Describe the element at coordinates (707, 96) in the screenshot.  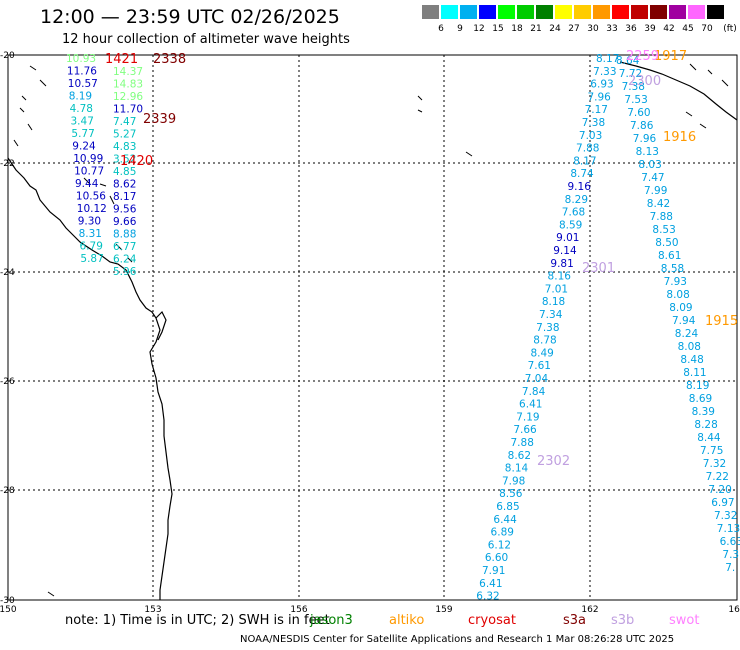
I see `coastline-loyalty-islands` at that location.